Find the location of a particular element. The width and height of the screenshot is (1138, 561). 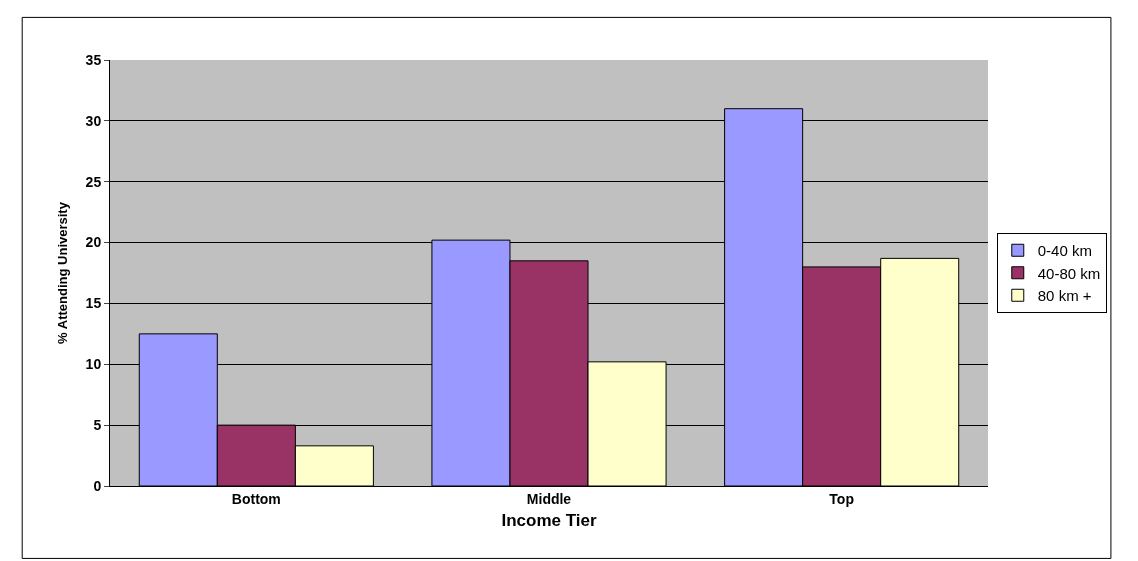

y-tick-label: 20 is located at coordinates (93, 242).